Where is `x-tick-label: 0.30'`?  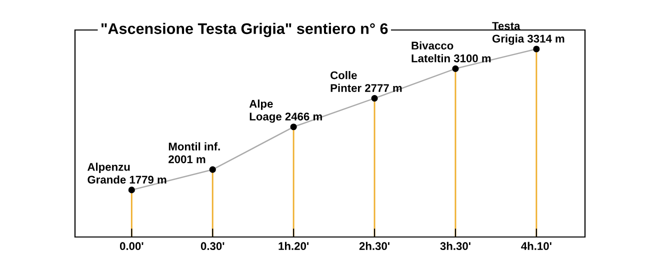 x-tick-label: 0.30' is located at coordinates (212, 246).